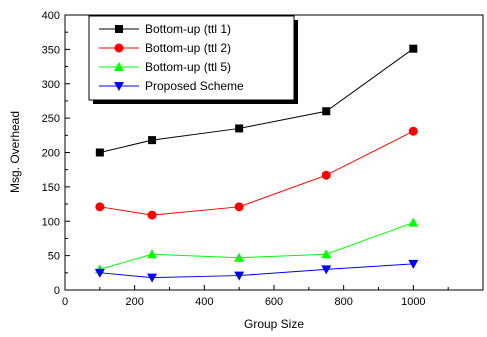 The height and width of the screenshot is (337, 487). I want to click on x-tick-label: 200, so click(134, 302).